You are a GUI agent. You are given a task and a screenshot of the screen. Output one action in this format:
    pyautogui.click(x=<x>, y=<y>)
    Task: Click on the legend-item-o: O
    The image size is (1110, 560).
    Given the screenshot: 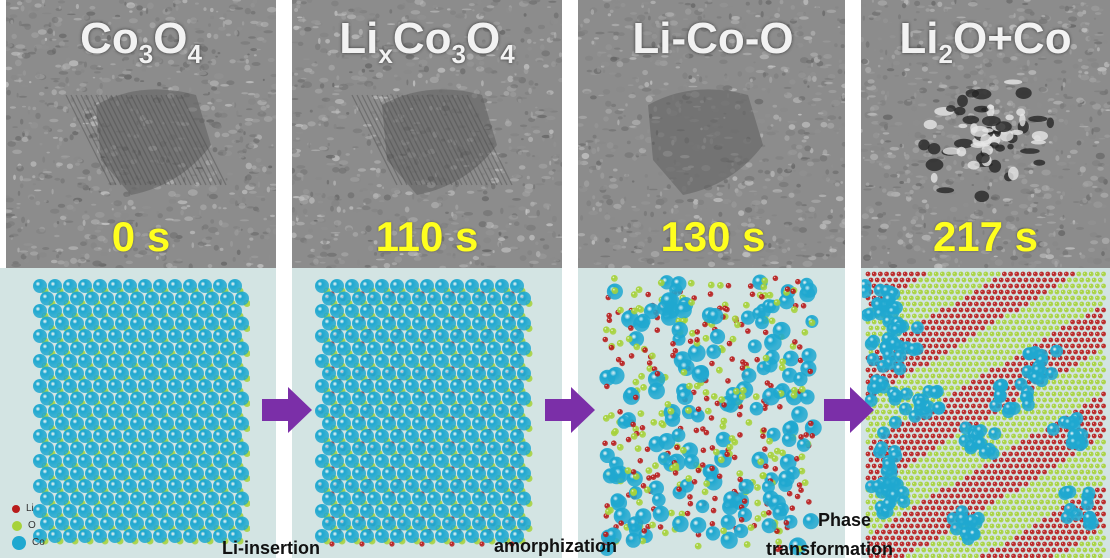 What is the action you would take?
    pyautogui.click(x=28, y=525)
    